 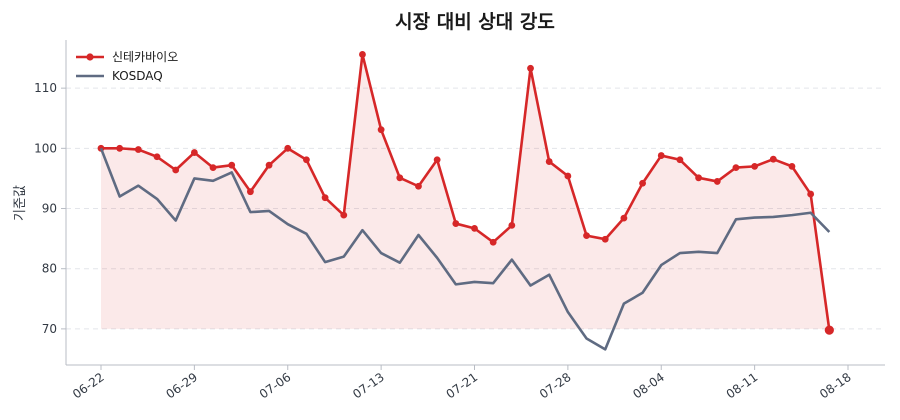 I want to click on y-tick-label: 90, so click(x=49, y=209).